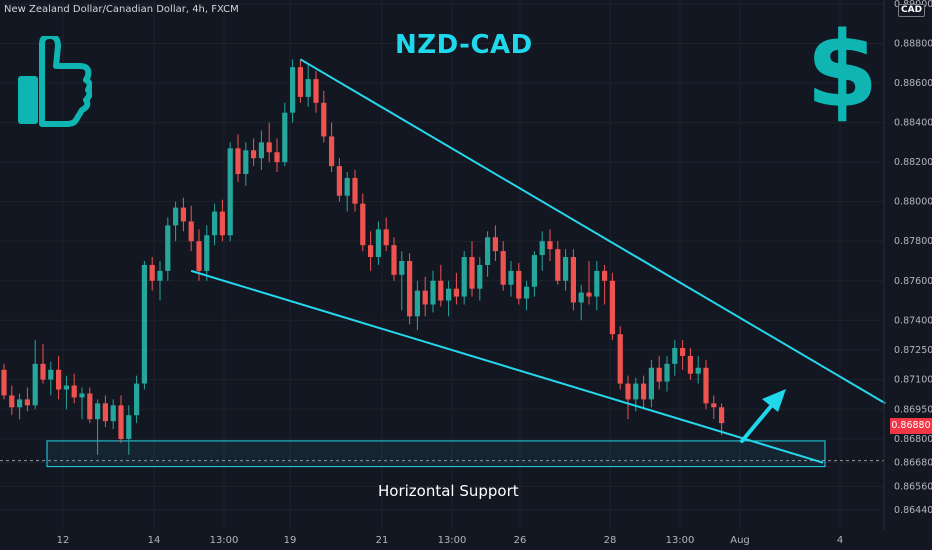  Describe the element at coordinates (913, 350) in the screenshot. I see `price-tick-label: 0.87250` at that location.